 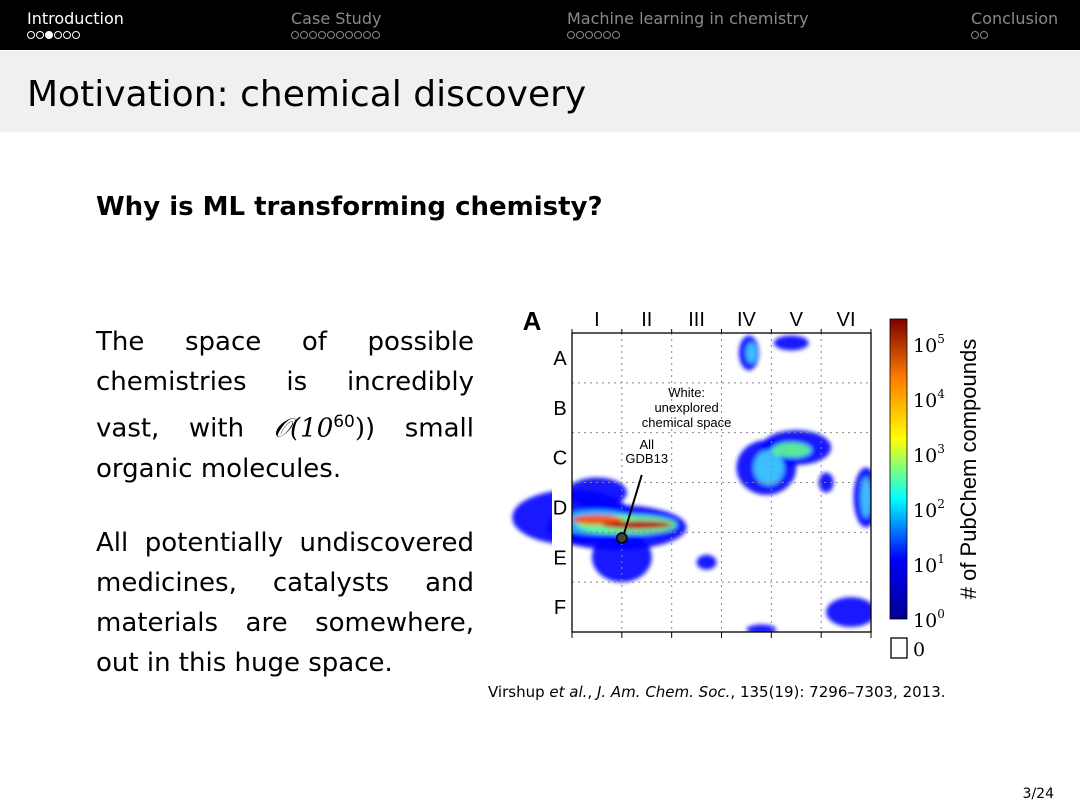 I want to click on colorbar, so click(x=898, y=469).